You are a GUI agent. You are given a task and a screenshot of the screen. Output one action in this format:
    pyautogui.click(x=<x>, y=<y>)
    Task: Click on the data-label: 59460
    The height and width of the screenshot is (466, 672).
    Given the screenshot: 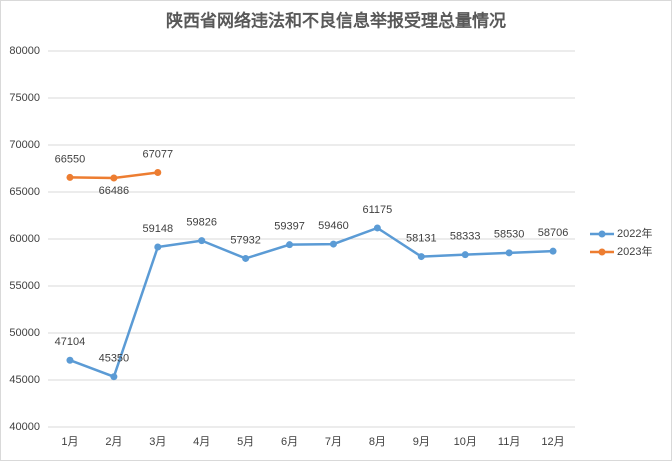 What is the action you would take?
    pyautogui.click(x=333, y=226)
    